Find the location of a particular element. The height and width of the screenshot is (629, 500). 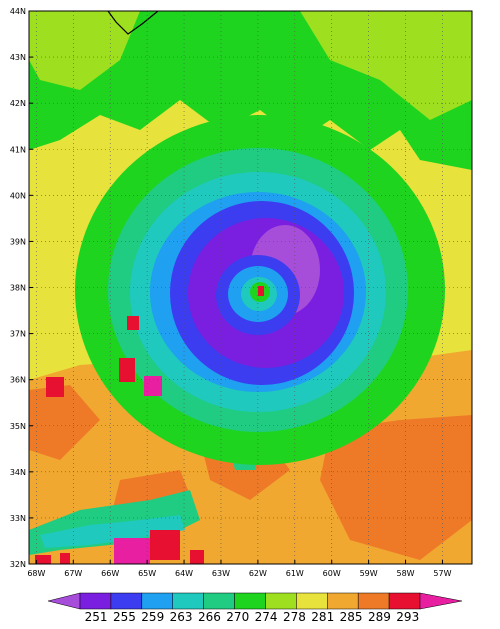

lat-tick-label: 41N is located at coordinates (18, 149).